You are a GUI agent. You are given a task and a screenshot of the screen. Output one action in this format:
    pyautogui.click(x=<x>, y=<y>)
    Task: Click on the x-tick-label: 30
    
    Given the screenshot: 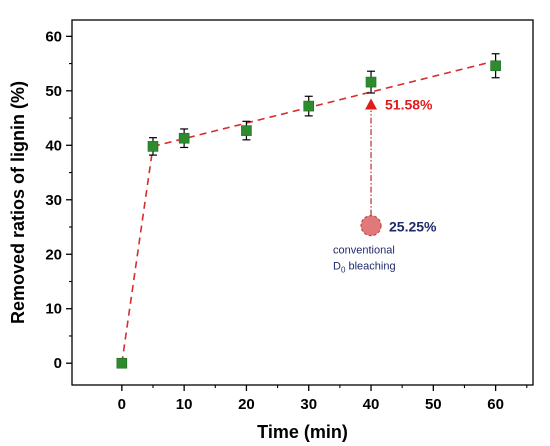 What is the action you would take?
    pyautogui.click(x=308, y=404)
    